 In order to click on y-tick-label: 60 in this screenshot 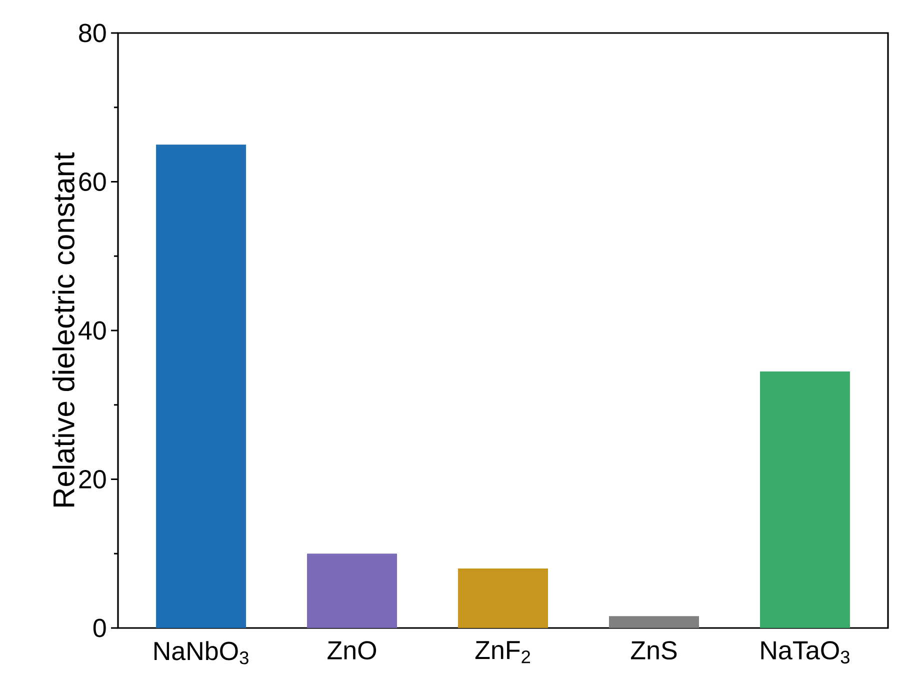, I will do `click(92, 181)`.